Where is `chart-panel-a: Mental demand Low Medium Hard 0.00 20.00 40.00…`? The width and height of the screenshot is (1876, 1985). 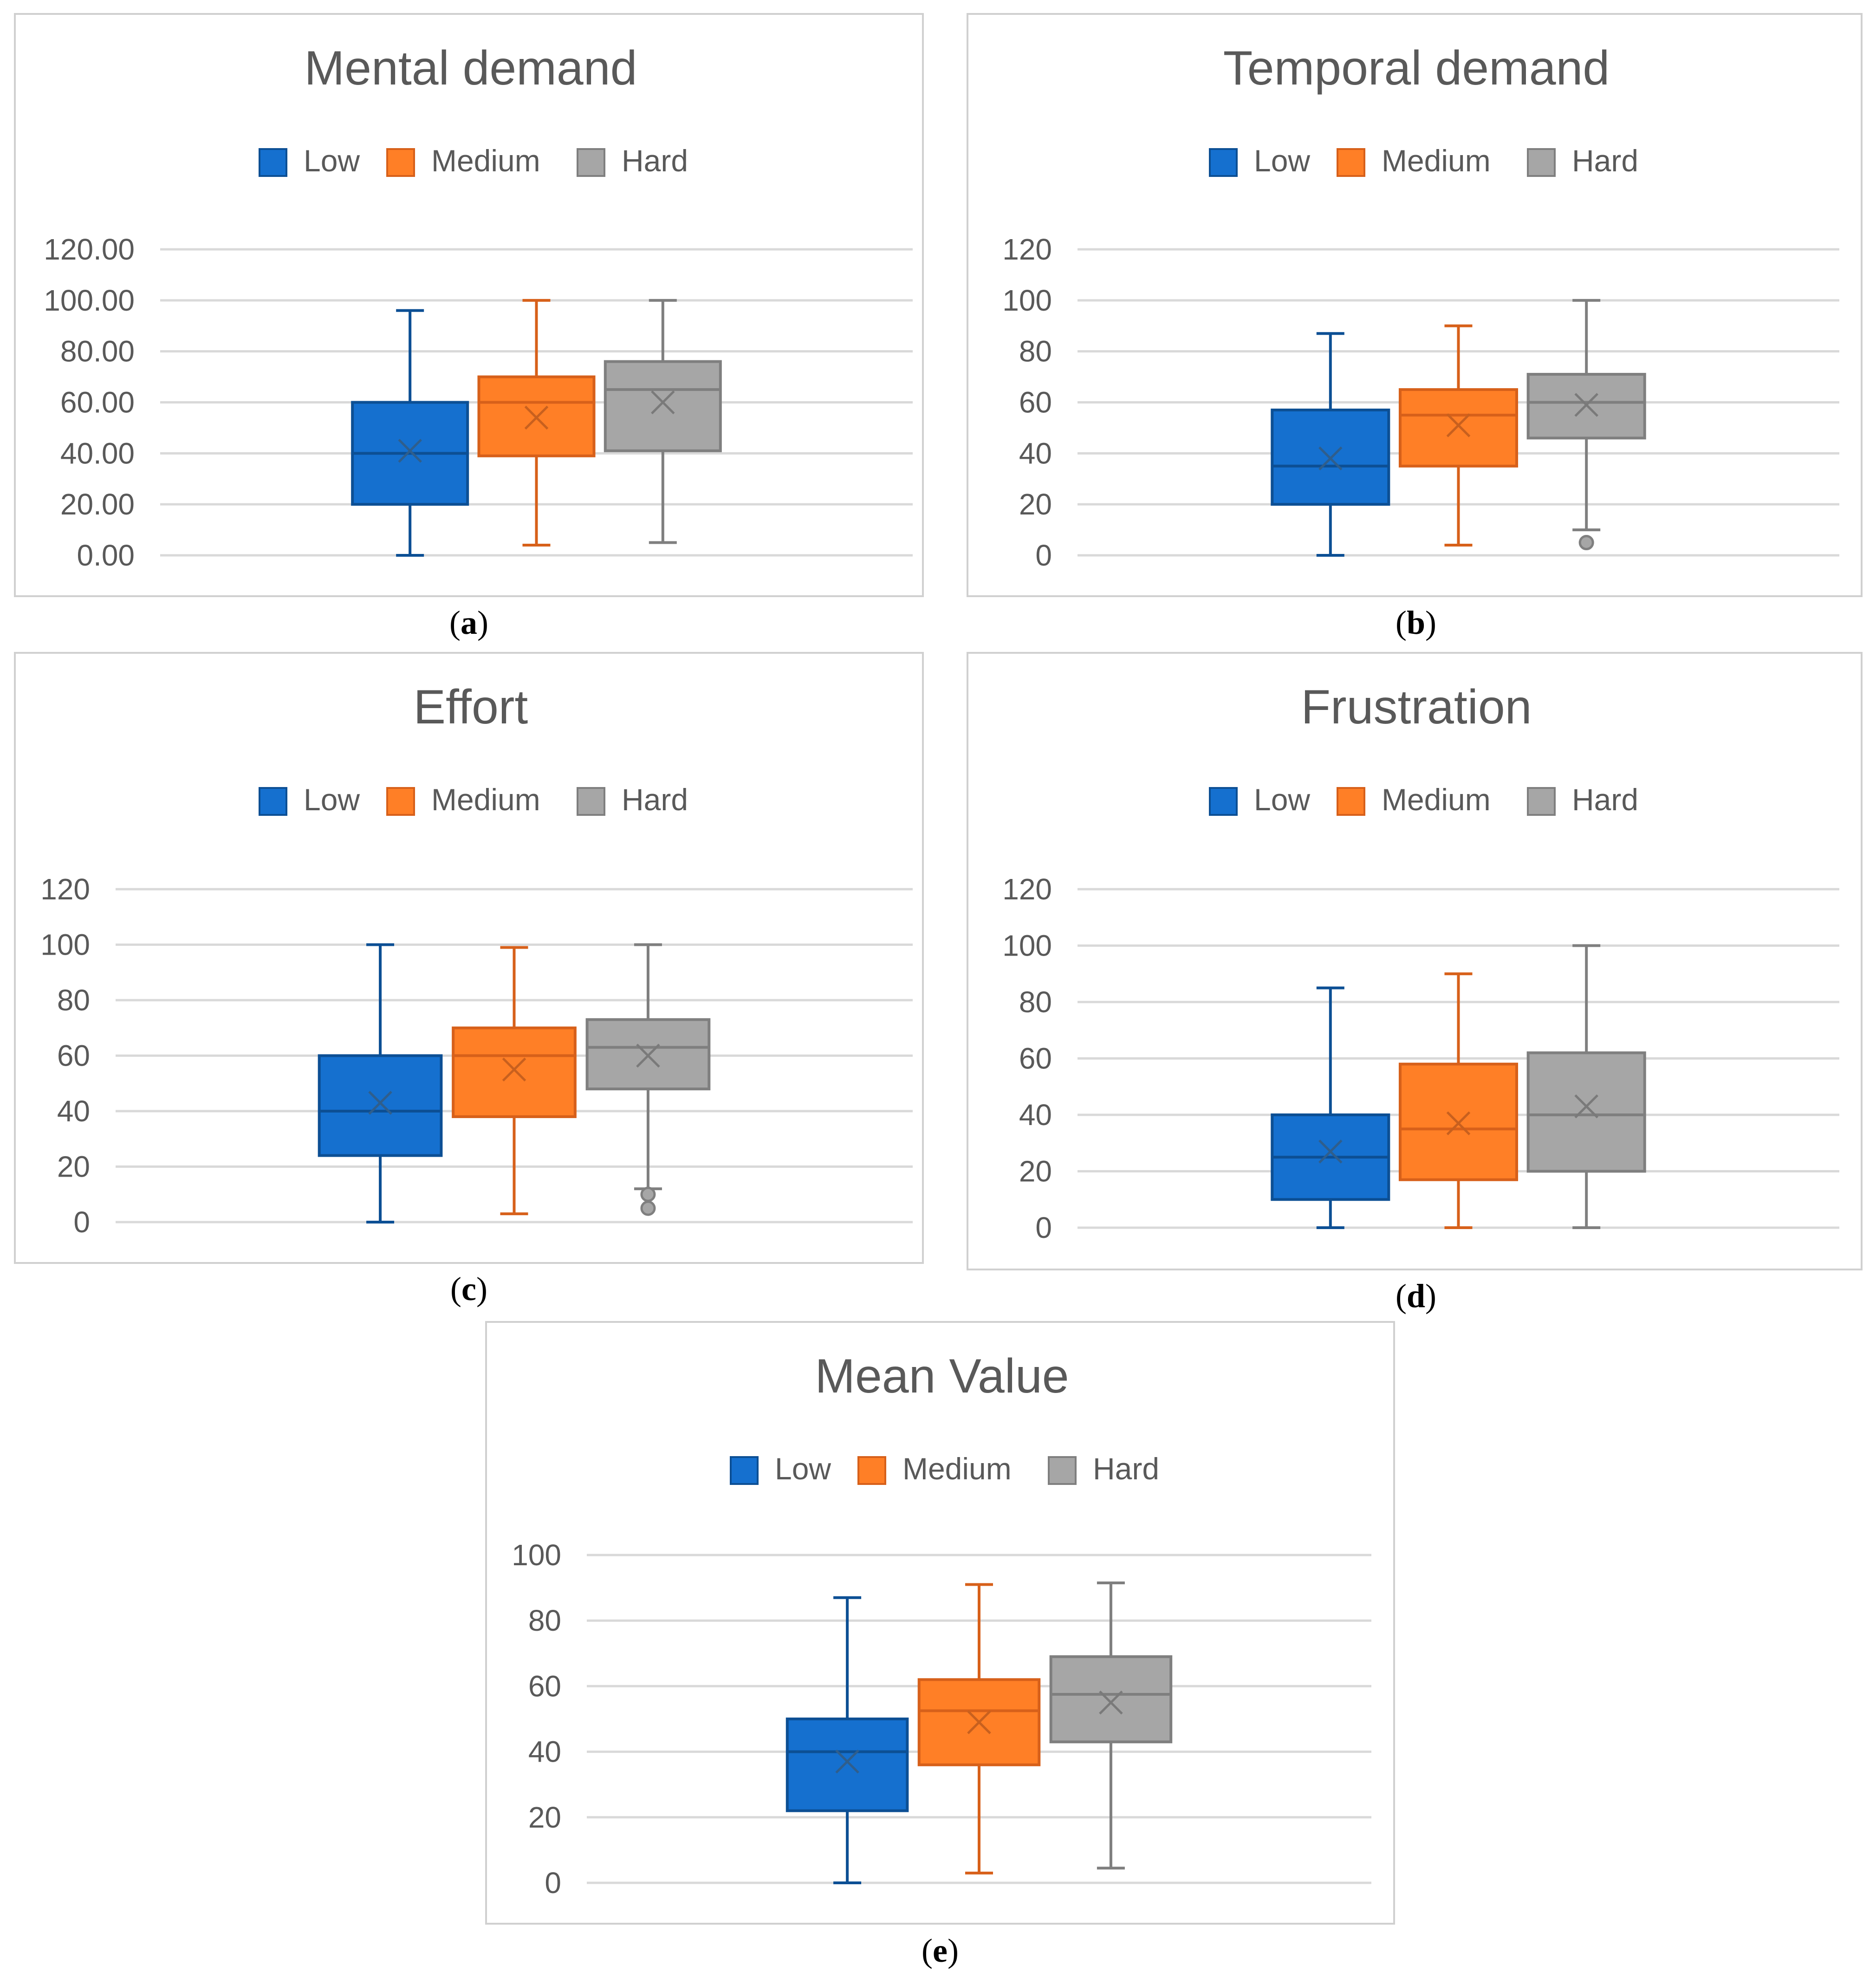
chart-panel-a: Mental demand Low Medium Hard 0.00 20.00 40.00… is located at coordinates (469, 305).